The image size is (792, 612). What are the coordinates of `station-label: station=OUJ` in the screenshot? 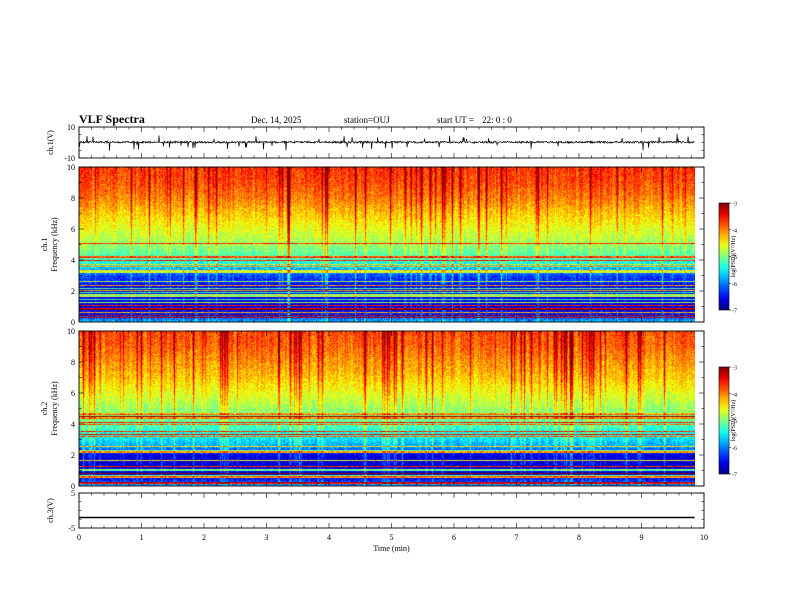 It's located at (367, 120).